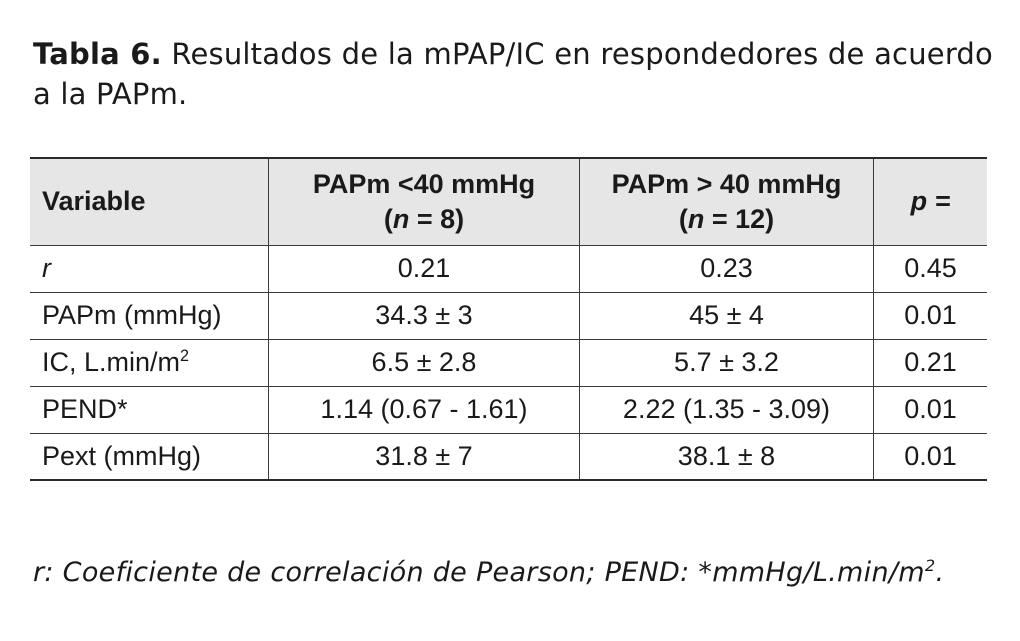  I want to click on table-row-ic: IC, L.min/m2 6.5 ± 2.8 5.7 ± 3.2 0.21, so click(508, 362).